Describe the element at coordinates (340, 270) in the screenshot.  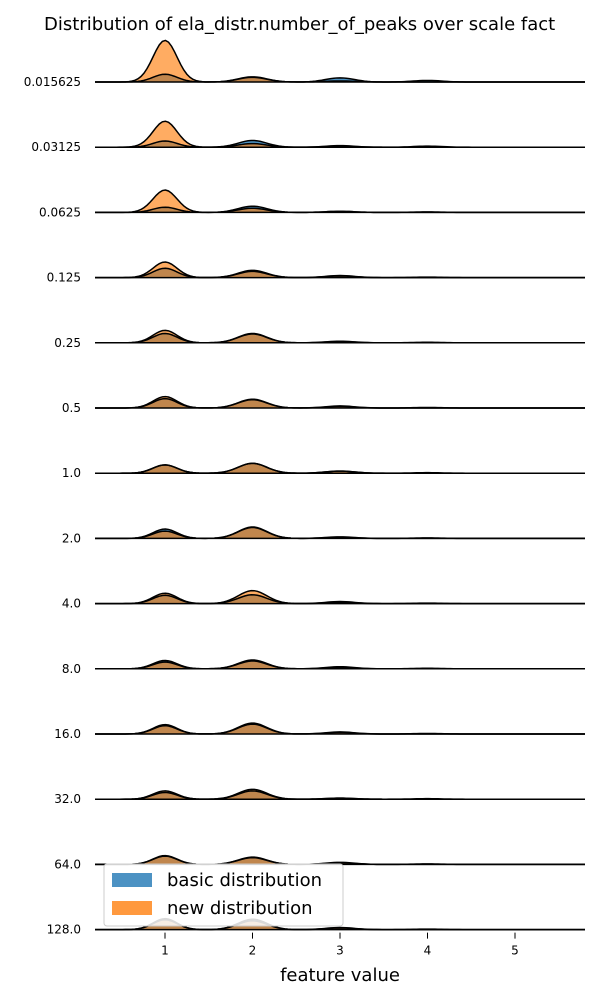
I see `ridge-row-0.125` at that location.